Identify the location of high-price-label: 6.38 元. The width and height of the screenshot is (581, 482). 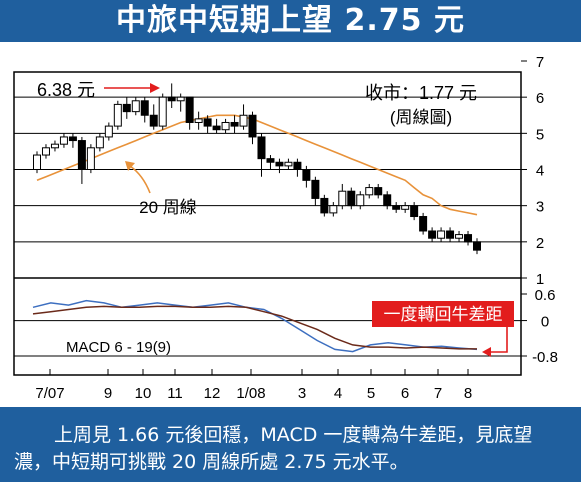
(66, 90).